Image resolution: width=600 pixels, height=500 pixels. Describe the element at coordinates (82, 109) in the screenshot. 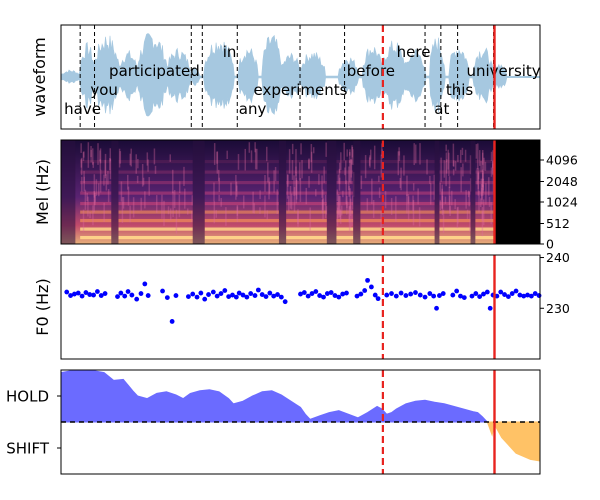

I see `word-label: have` at that location.